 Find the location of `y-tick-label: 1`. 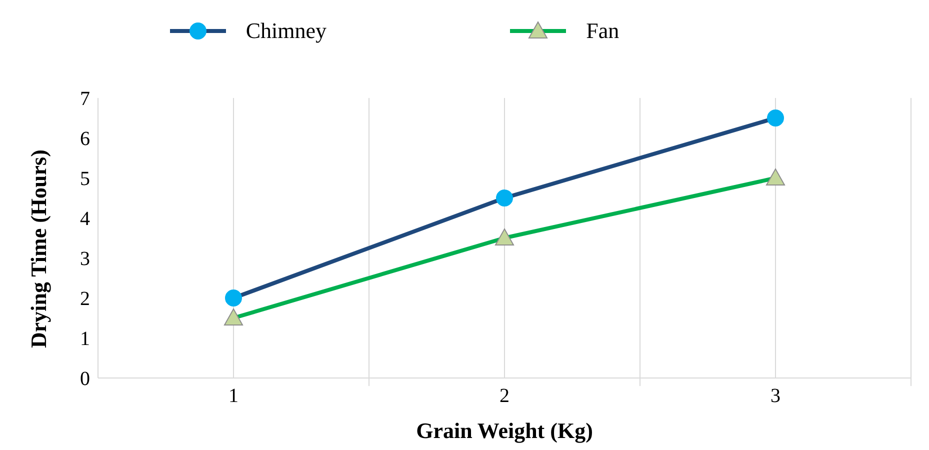

y-tick-label: 1 is located at coordinates (85, 339).